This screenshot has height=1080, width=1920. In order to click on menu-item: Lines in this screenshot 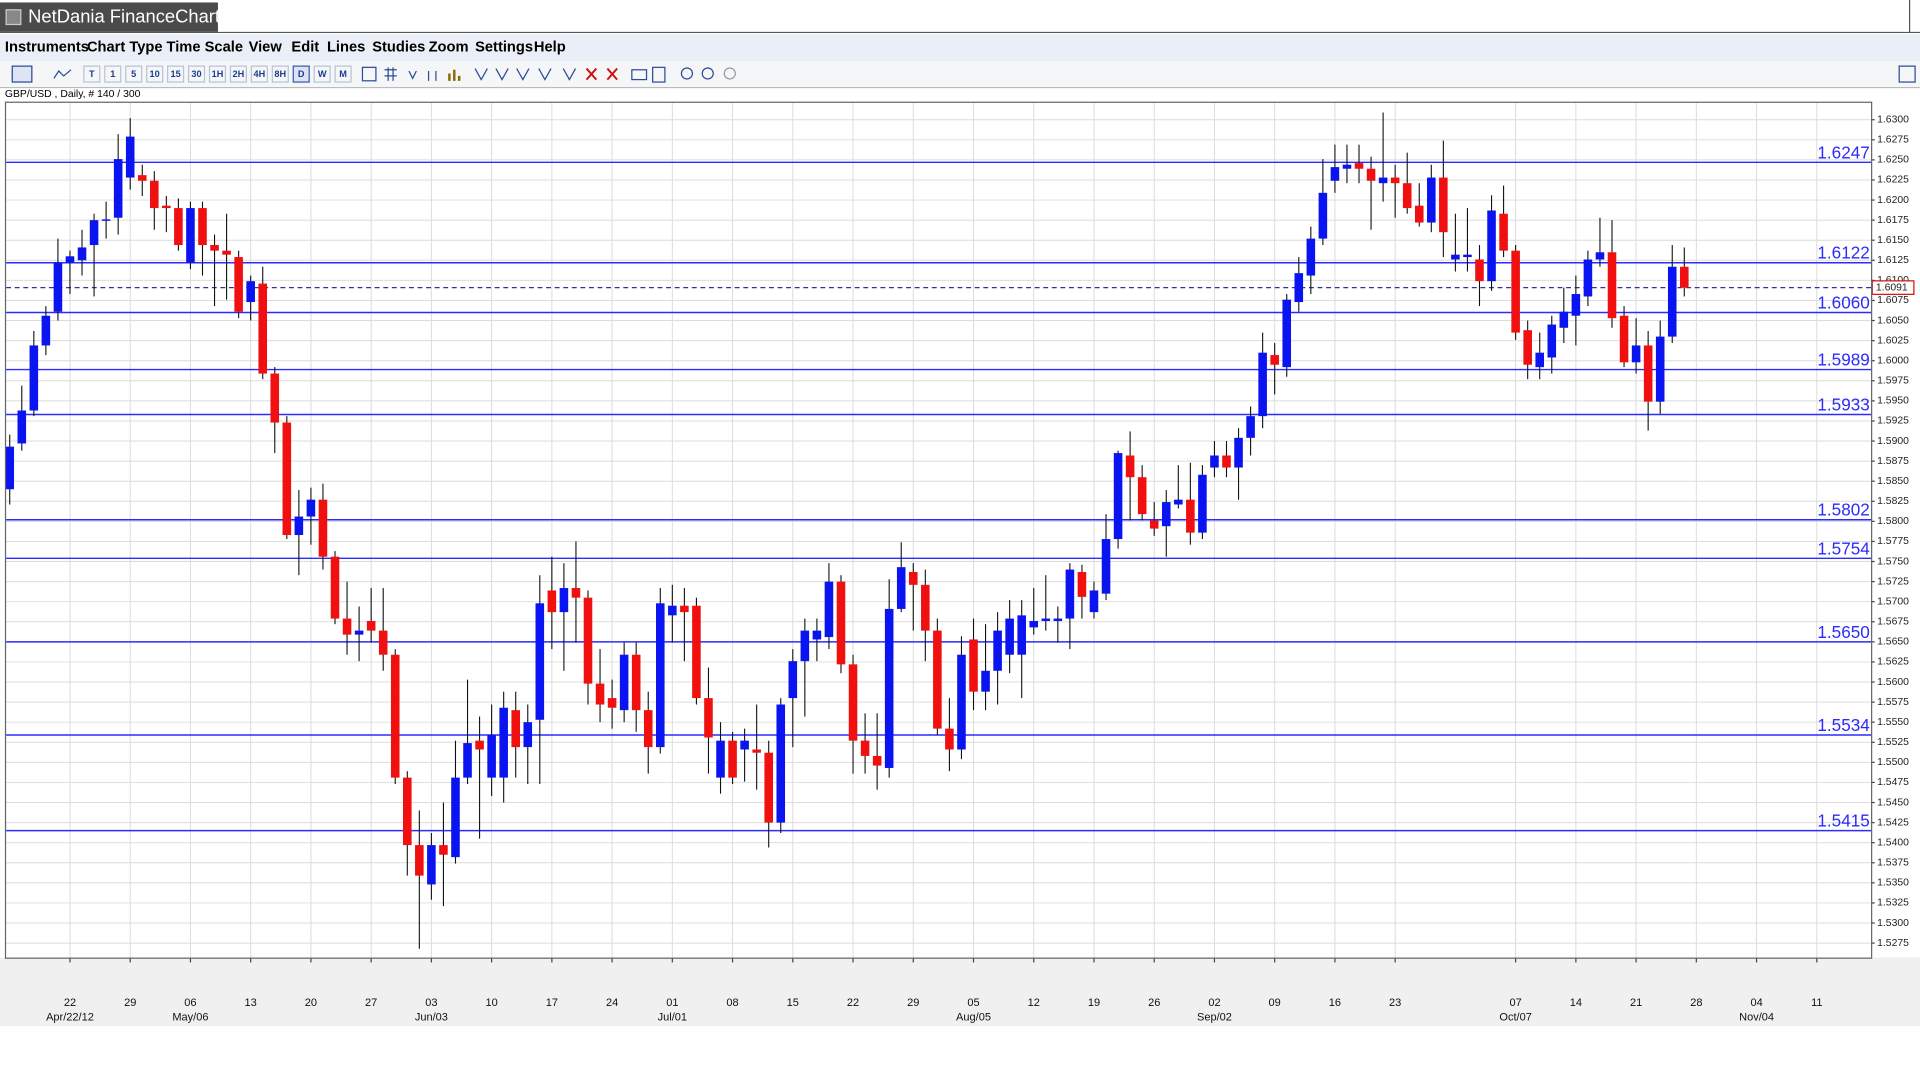, I will do `click(346, 48)`.